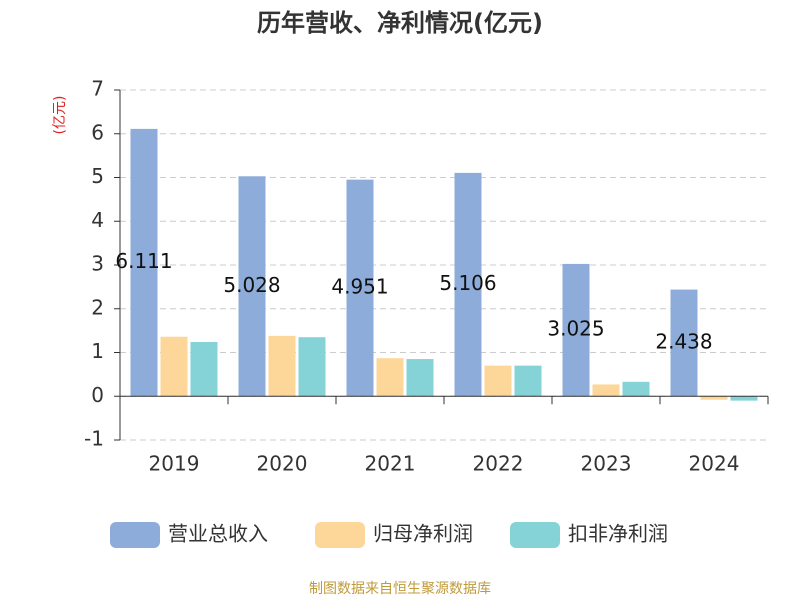 The image size is (800, 600). Describe the element at coordinates (400, 589) in the screenshot. I see `source-note: 制图数据来自恒生聚源数据库` at that location.